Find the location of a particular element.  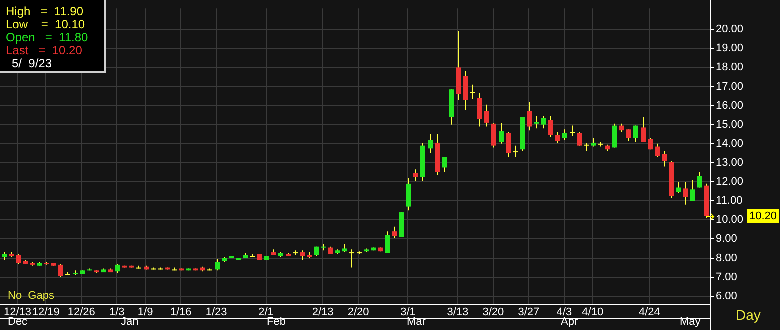

y-tick-label: 15.00 is located at coordinates (730, 124).